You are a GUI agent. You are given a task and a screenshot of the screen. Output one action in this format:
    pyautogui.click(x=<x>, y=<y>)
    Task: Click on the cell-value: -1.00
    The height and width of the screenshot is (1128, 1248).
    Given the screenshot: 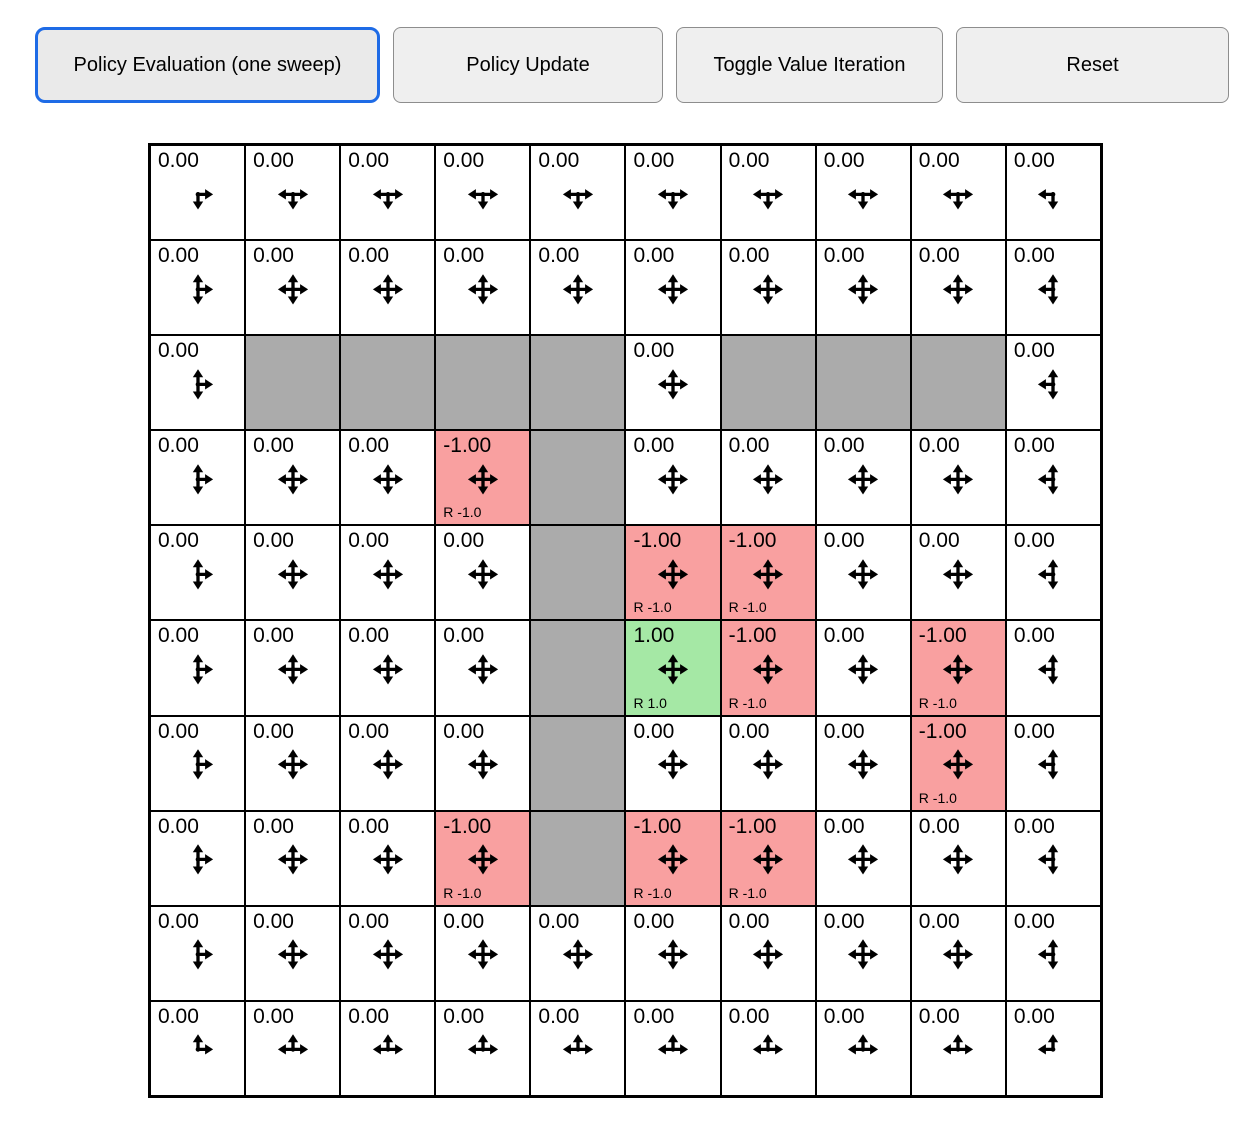 What is the action you would take?
    pyautogui.click(x=467, y=826)
    